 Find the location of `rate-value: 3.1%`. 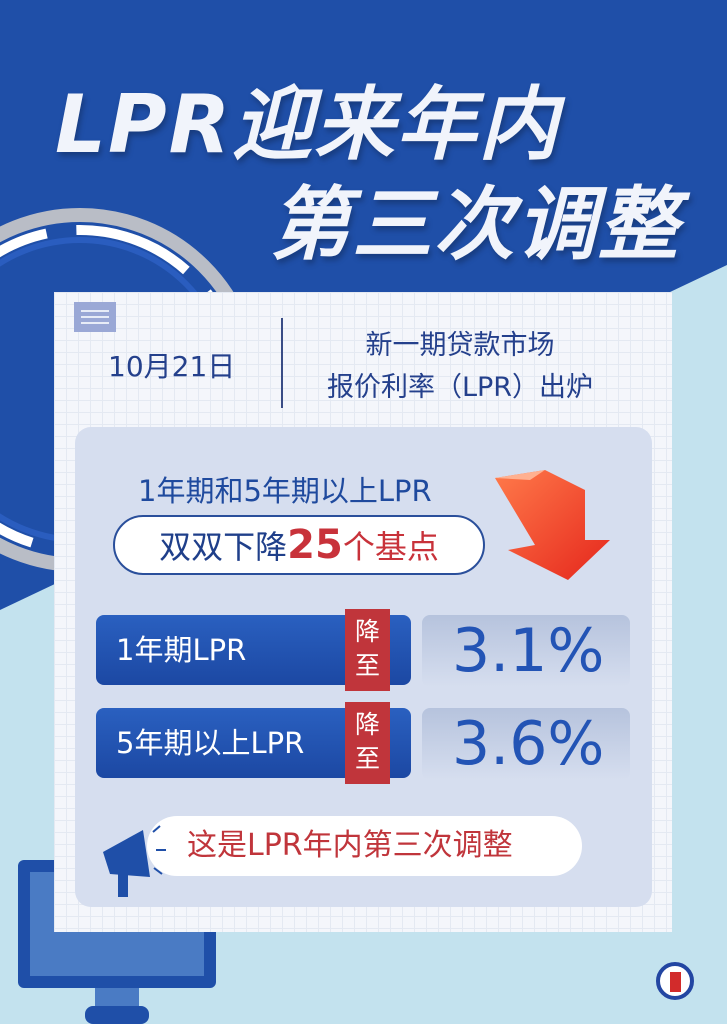

rate-value: 3.1% is located at coordinates (526, 651).